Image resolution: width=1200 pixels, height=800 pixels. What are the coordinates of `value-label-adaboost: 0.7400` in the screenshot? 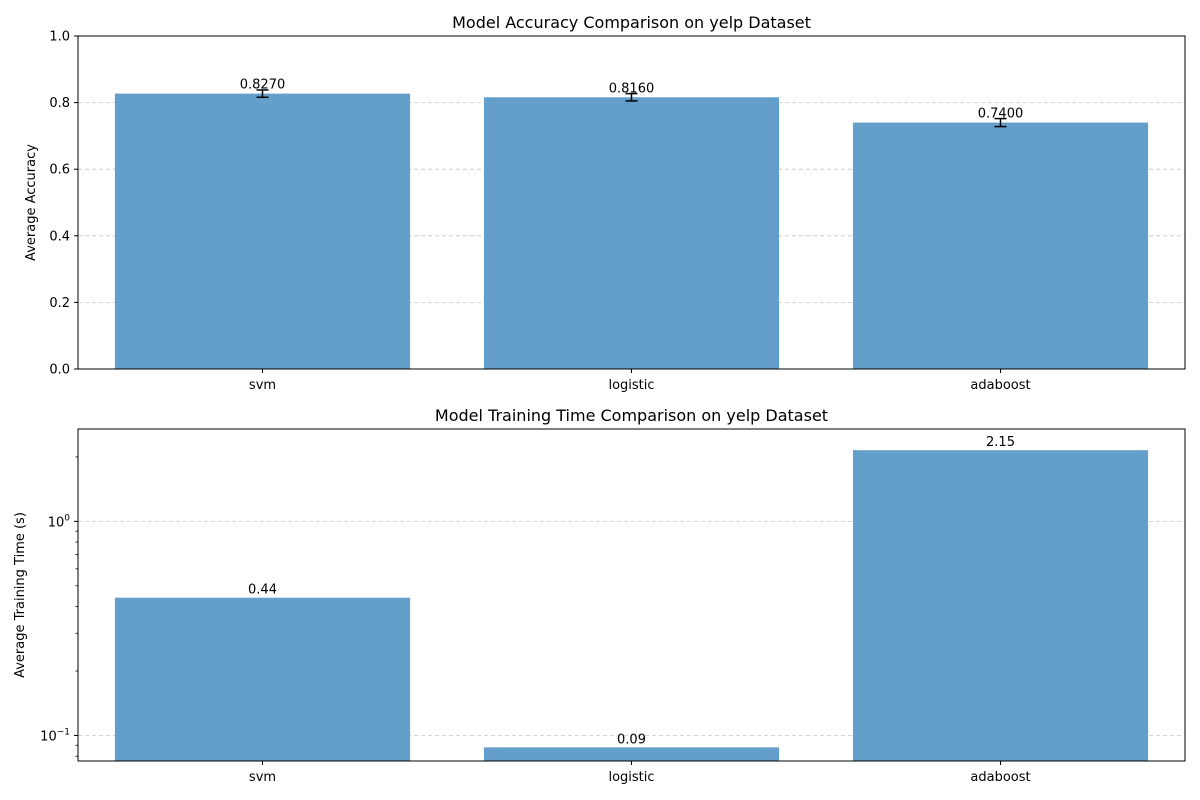 It's located at (1001, 114).